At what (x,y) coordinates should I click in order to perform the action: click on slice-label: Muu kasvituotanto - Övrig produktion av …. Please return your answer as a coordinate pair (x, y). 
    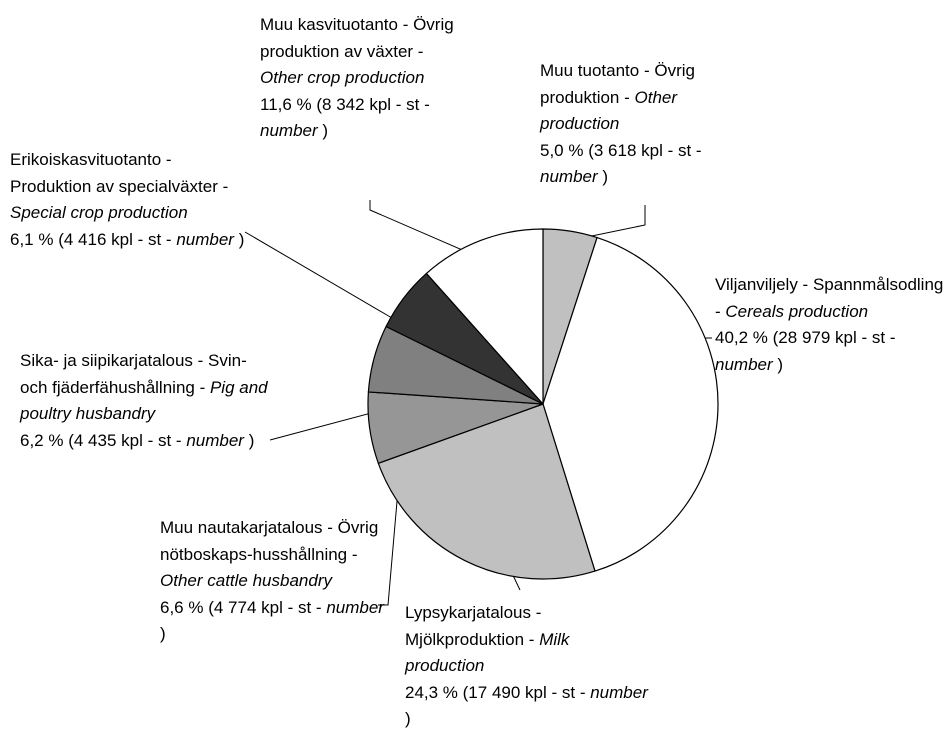
    Looking at the image, I should click on (365, 78).